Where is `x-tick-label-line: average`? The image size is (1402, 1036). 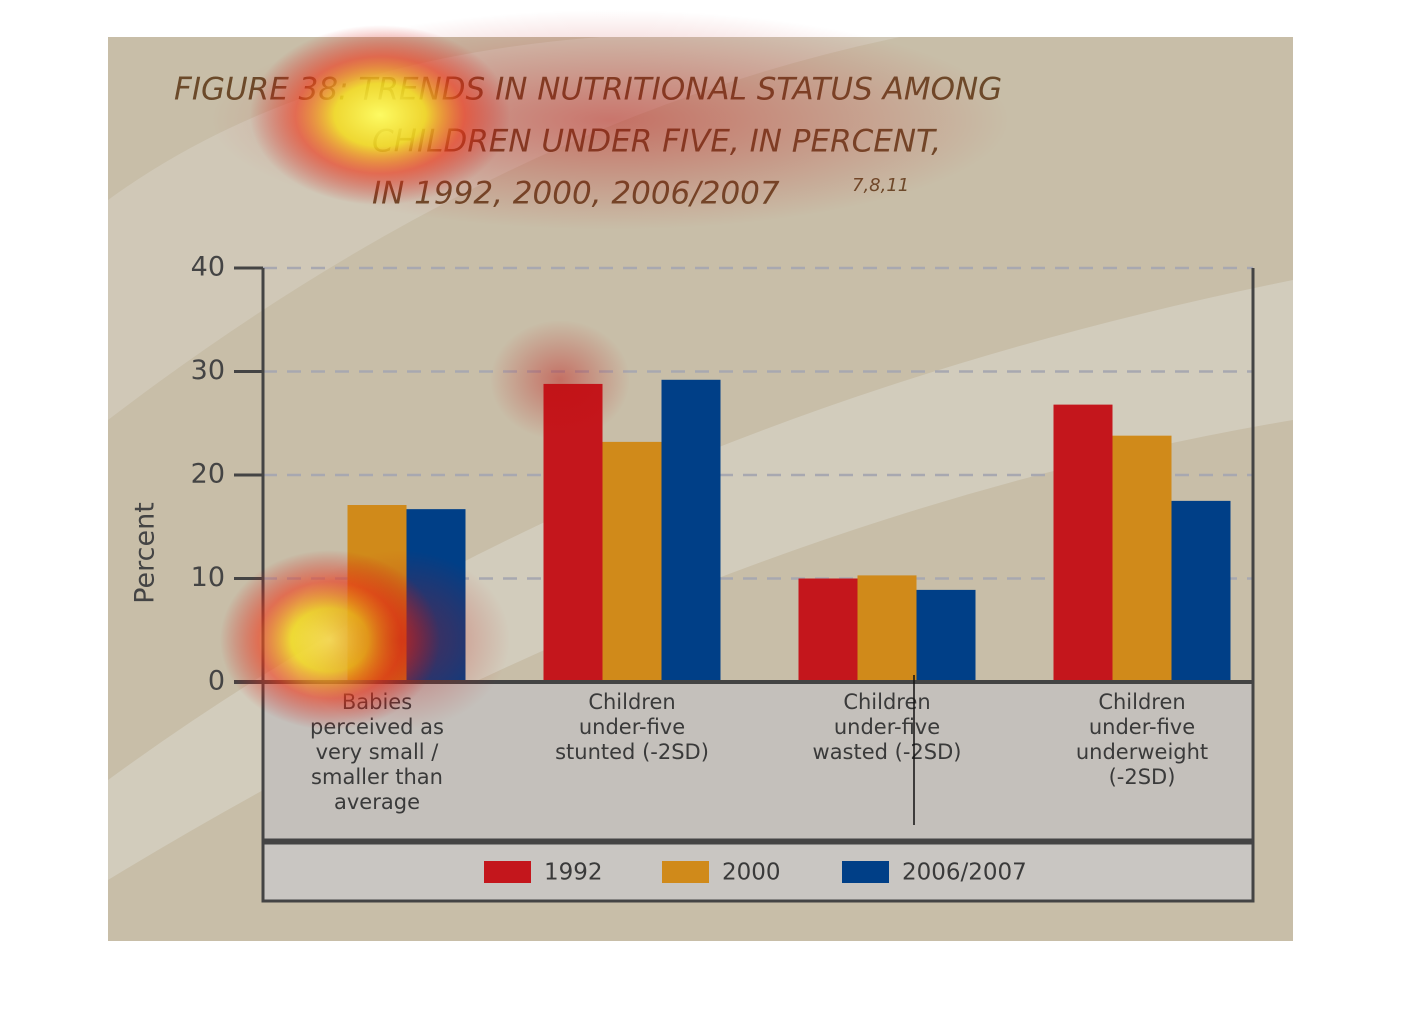
x-tick-label-line: average is located at coordinates (377, 802).